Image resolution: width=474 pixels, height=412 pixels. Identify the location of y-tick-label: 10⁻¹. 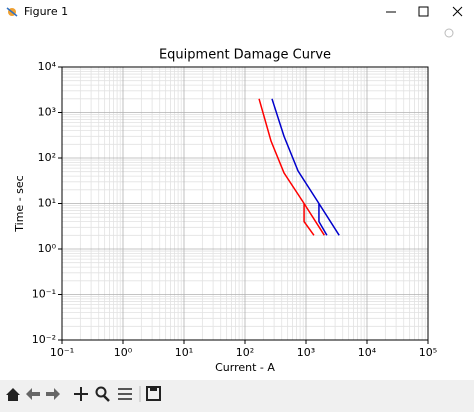
(44, 294).